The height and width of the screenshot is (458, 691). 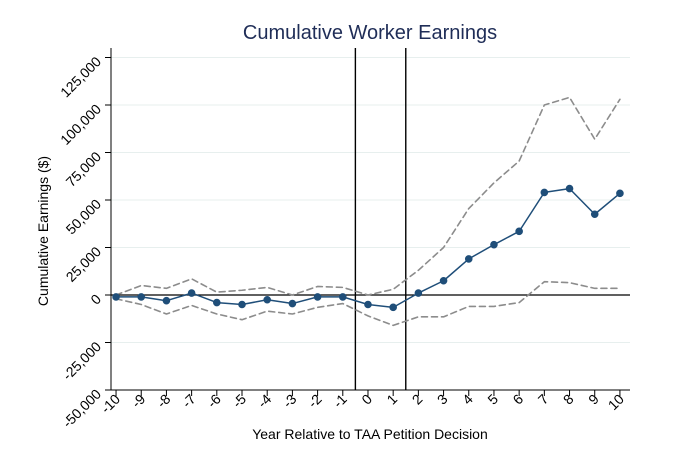 I want to click on lower-confidence-line, so click(x=368, y=303).